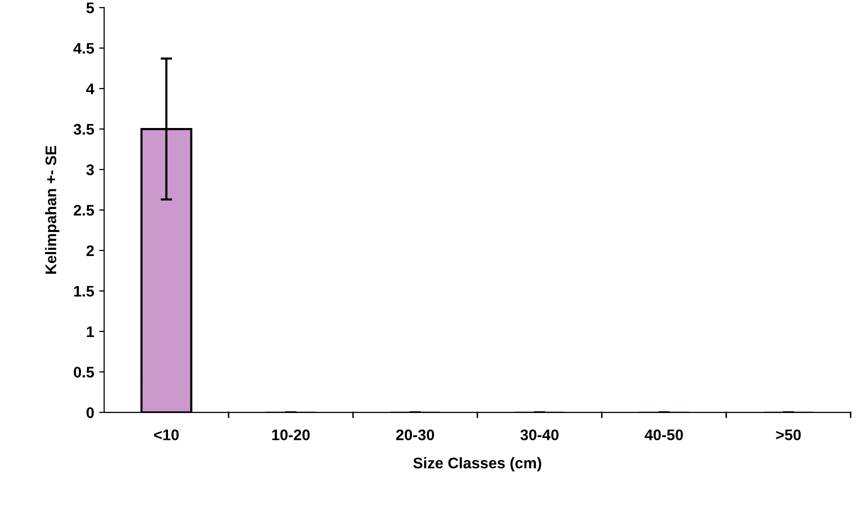 This screenshot has height=506, width=868. Describe the element at coordinates (291, 434) in the screenshot. I see `x-tick-label: 10-20` at that location.